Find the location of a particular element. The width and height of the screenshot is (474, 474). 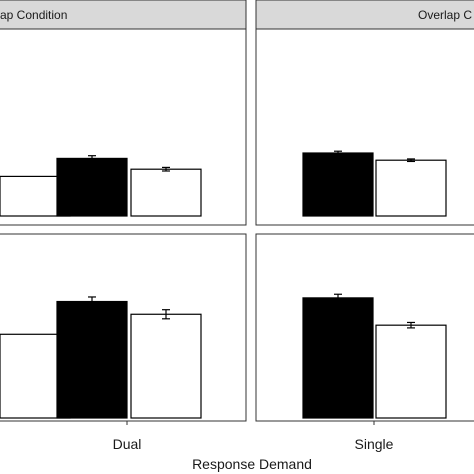

strip-label-top-right: Overlap C is located at coordinates (445, 15).